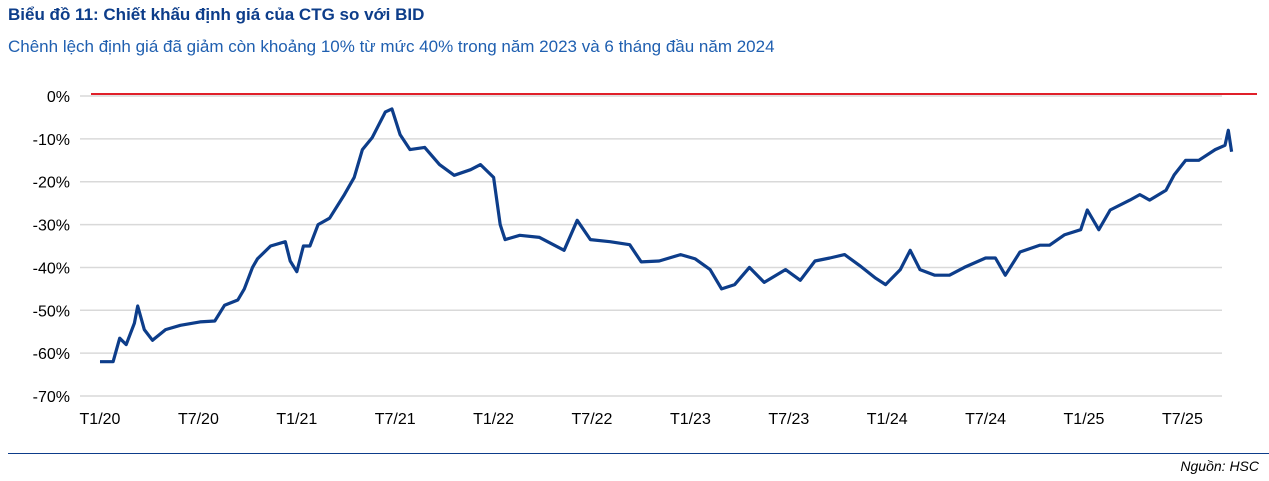  Describe the element at coordinates (1219, 466) in the screenshot. I see `source-note: Nguồn: HSC` at that location.